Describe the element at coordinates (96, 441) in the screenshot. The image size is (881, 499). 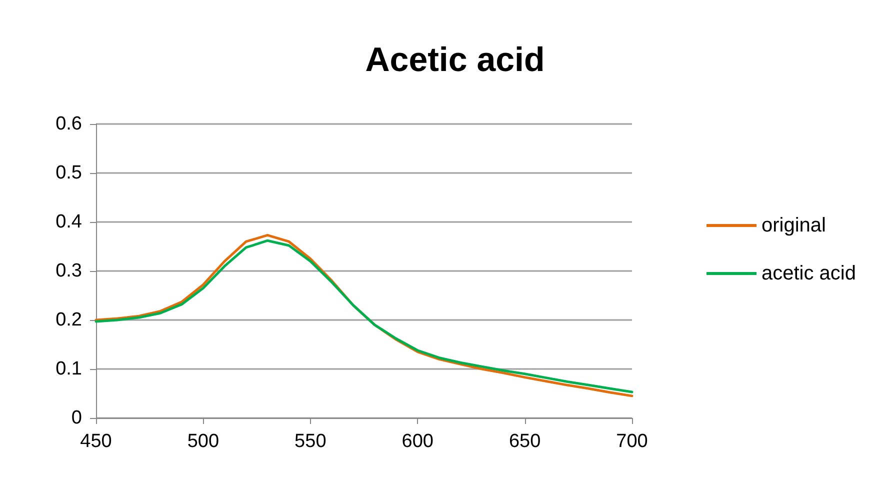
I see `x-tick-label: 450` at that location.